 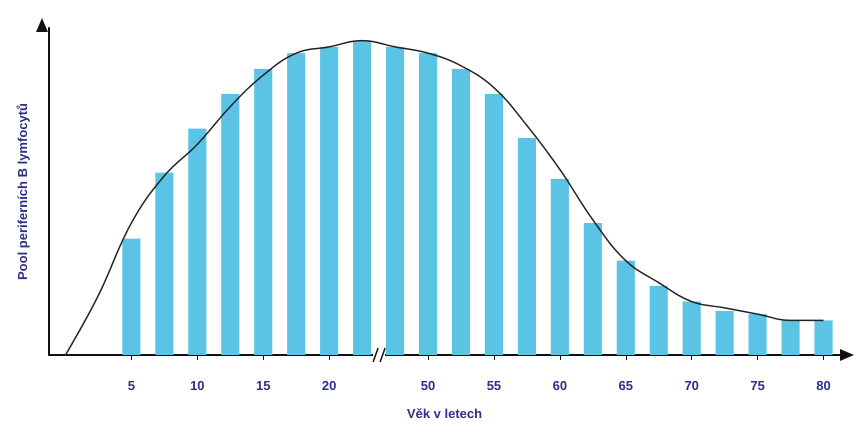 What do you see at coordinates (626, 385) in the screenshot?
I see `x-tick-label: 65` at bounding box center [626, 385].